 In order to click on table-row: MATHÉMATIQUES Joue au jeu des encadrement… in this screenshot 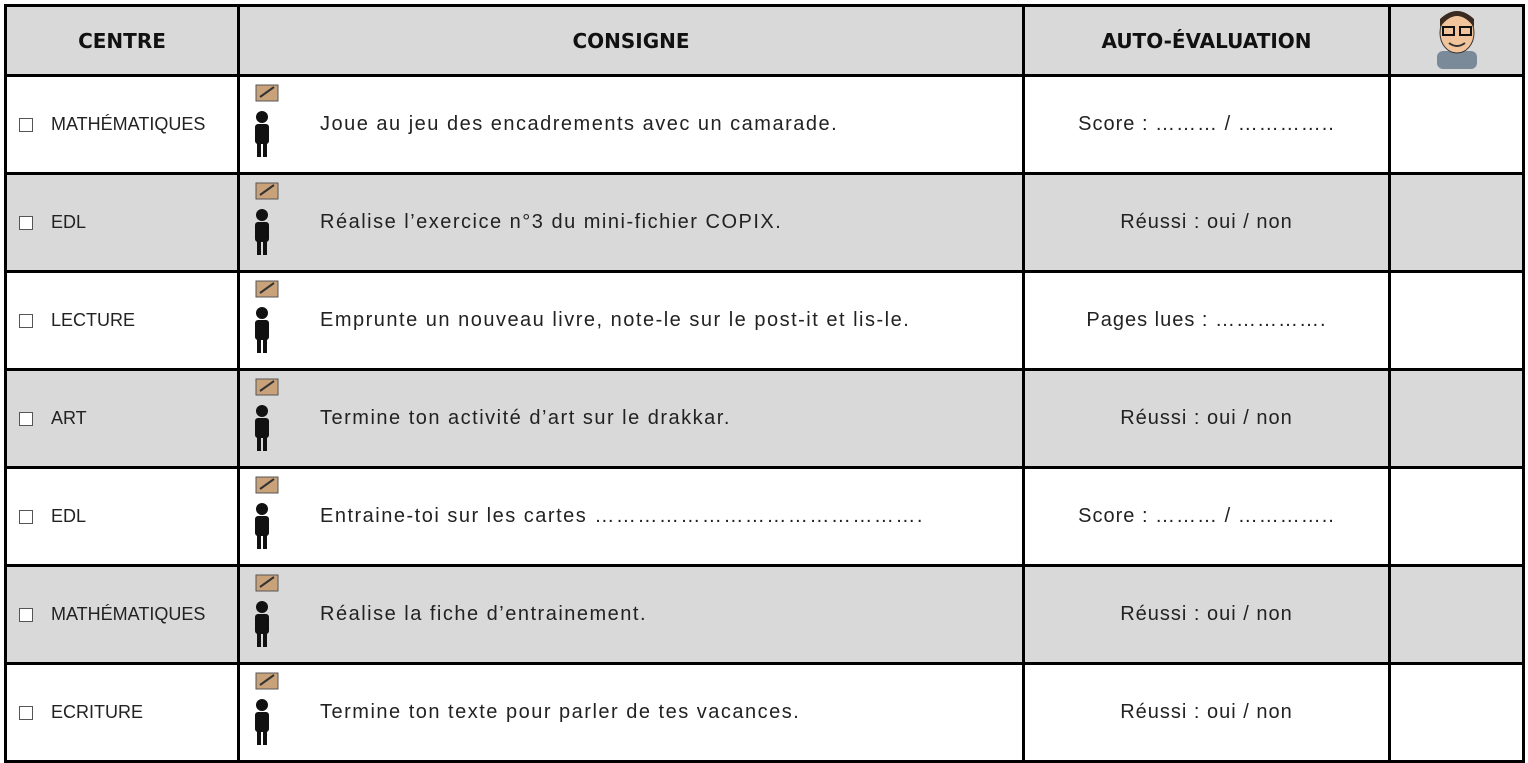, I will do `click(764, 124)`.